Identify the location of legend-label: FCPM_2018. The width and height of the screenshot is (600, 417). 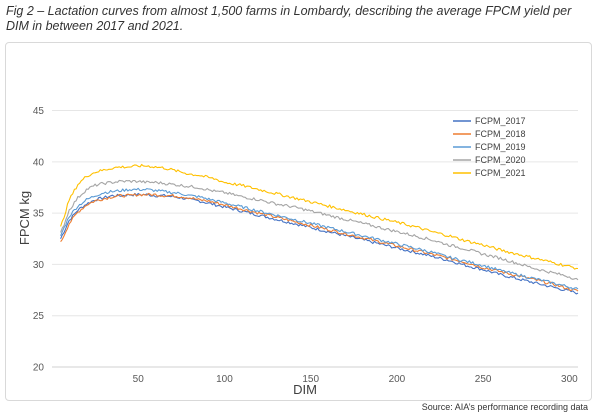
(500, 134).